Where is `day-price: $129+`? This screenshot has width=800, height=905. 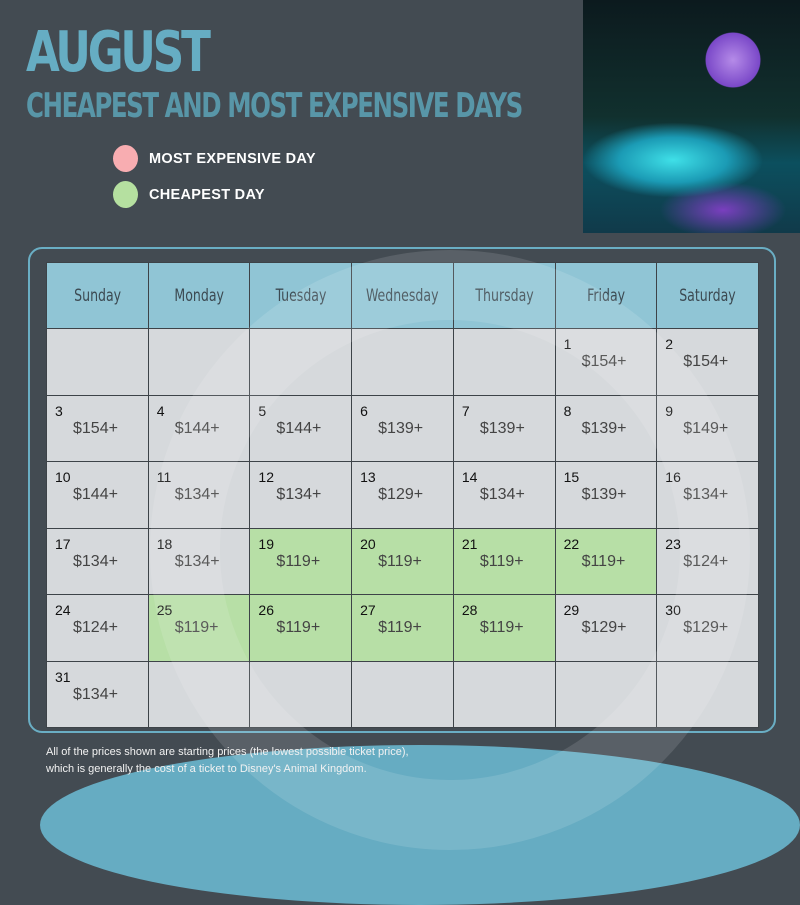
day-price: $129+ is located at coordinates (401, 494).